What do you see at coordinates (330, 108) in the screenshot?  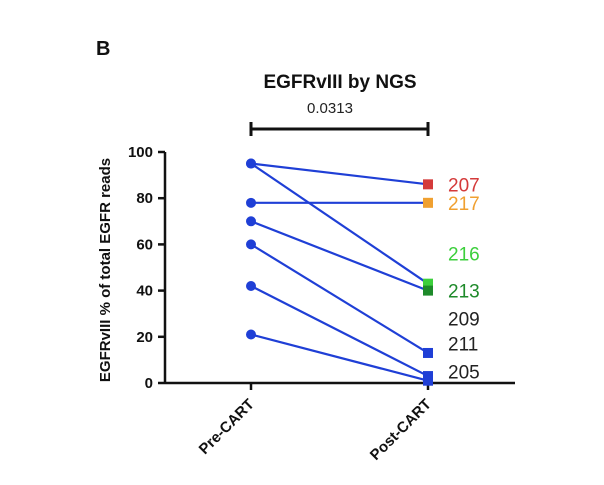 I see `p-value-label: 0.0313` at bounding box center [330, 108].